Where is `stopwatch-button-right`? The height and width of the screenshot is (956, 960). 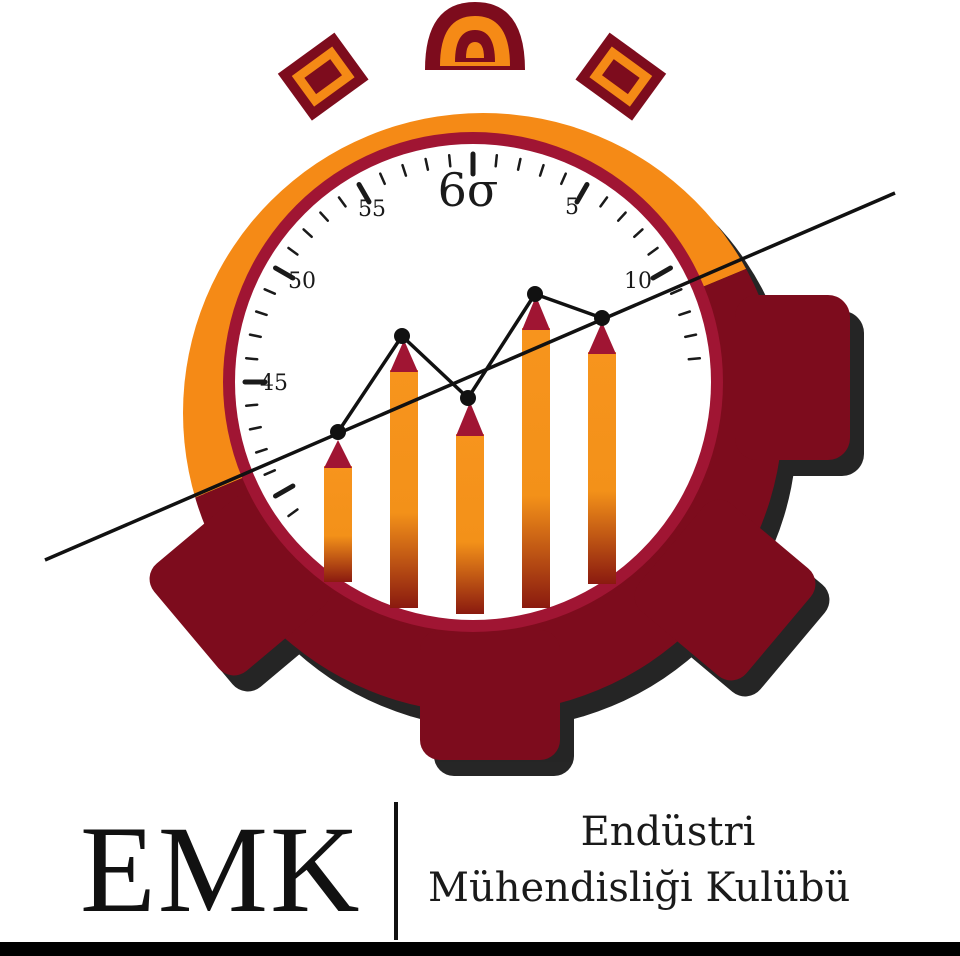
stopwatch-button-right is located at coordinates (621, 76).